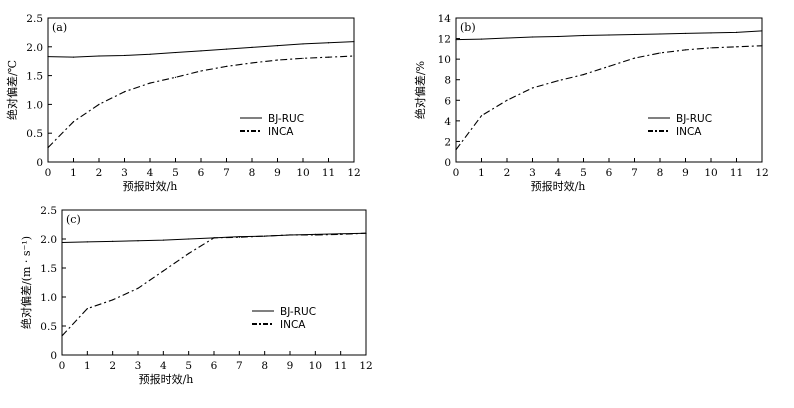  I want to click on y-tick-label: 0, so click(447, 163).